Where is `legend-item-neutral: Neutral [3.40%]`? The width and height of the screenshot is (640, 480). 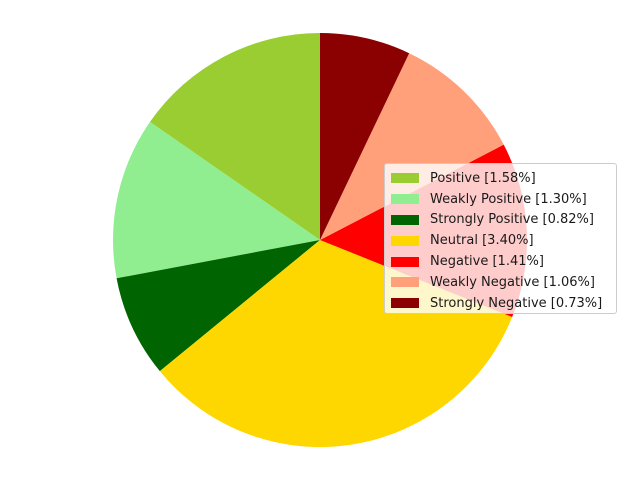
legend-item-neutral: Neutral [3.40%] is located at coordinates (500, 240).